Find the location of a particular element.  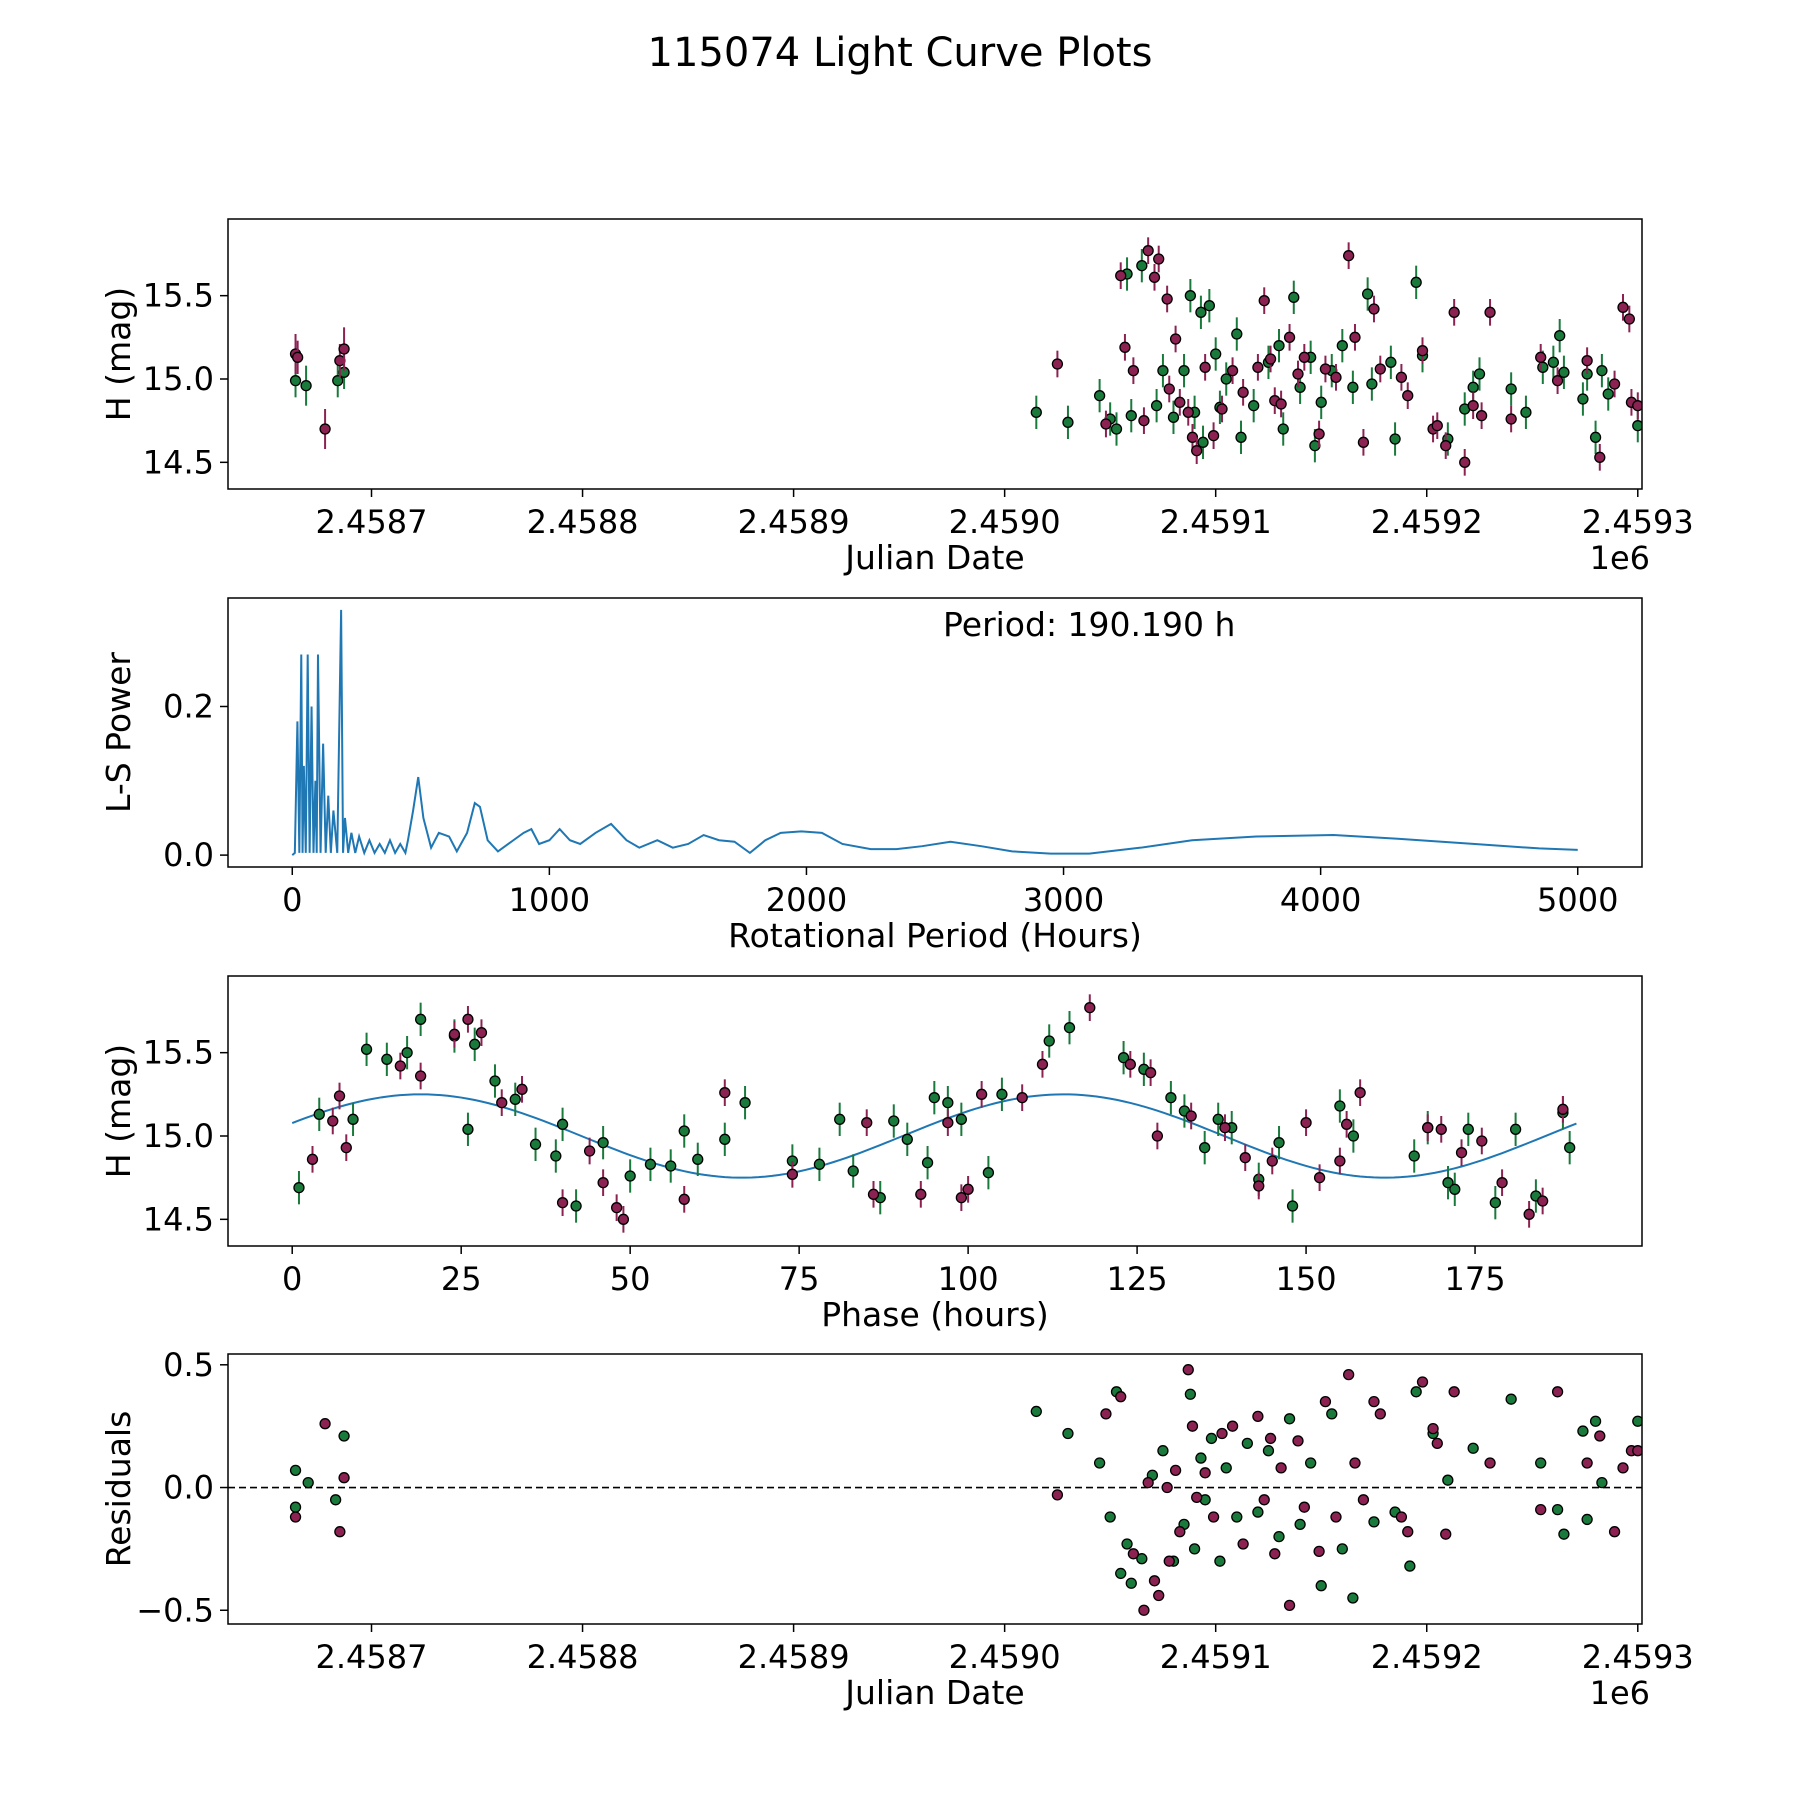

x-axis-label: Phase (hours) is located at coordinates (935, 1314).